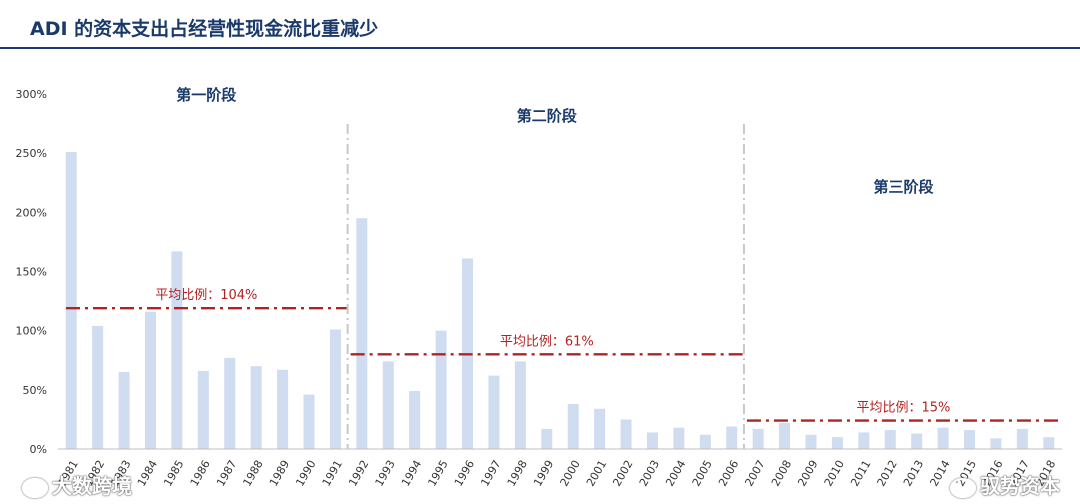 The width and height of the screenshot is (1080, 504). What do you see at coordinates (252, 473) in the screenshot?
I see `x-tick-label: 1988` at bounding box center [252, 473].